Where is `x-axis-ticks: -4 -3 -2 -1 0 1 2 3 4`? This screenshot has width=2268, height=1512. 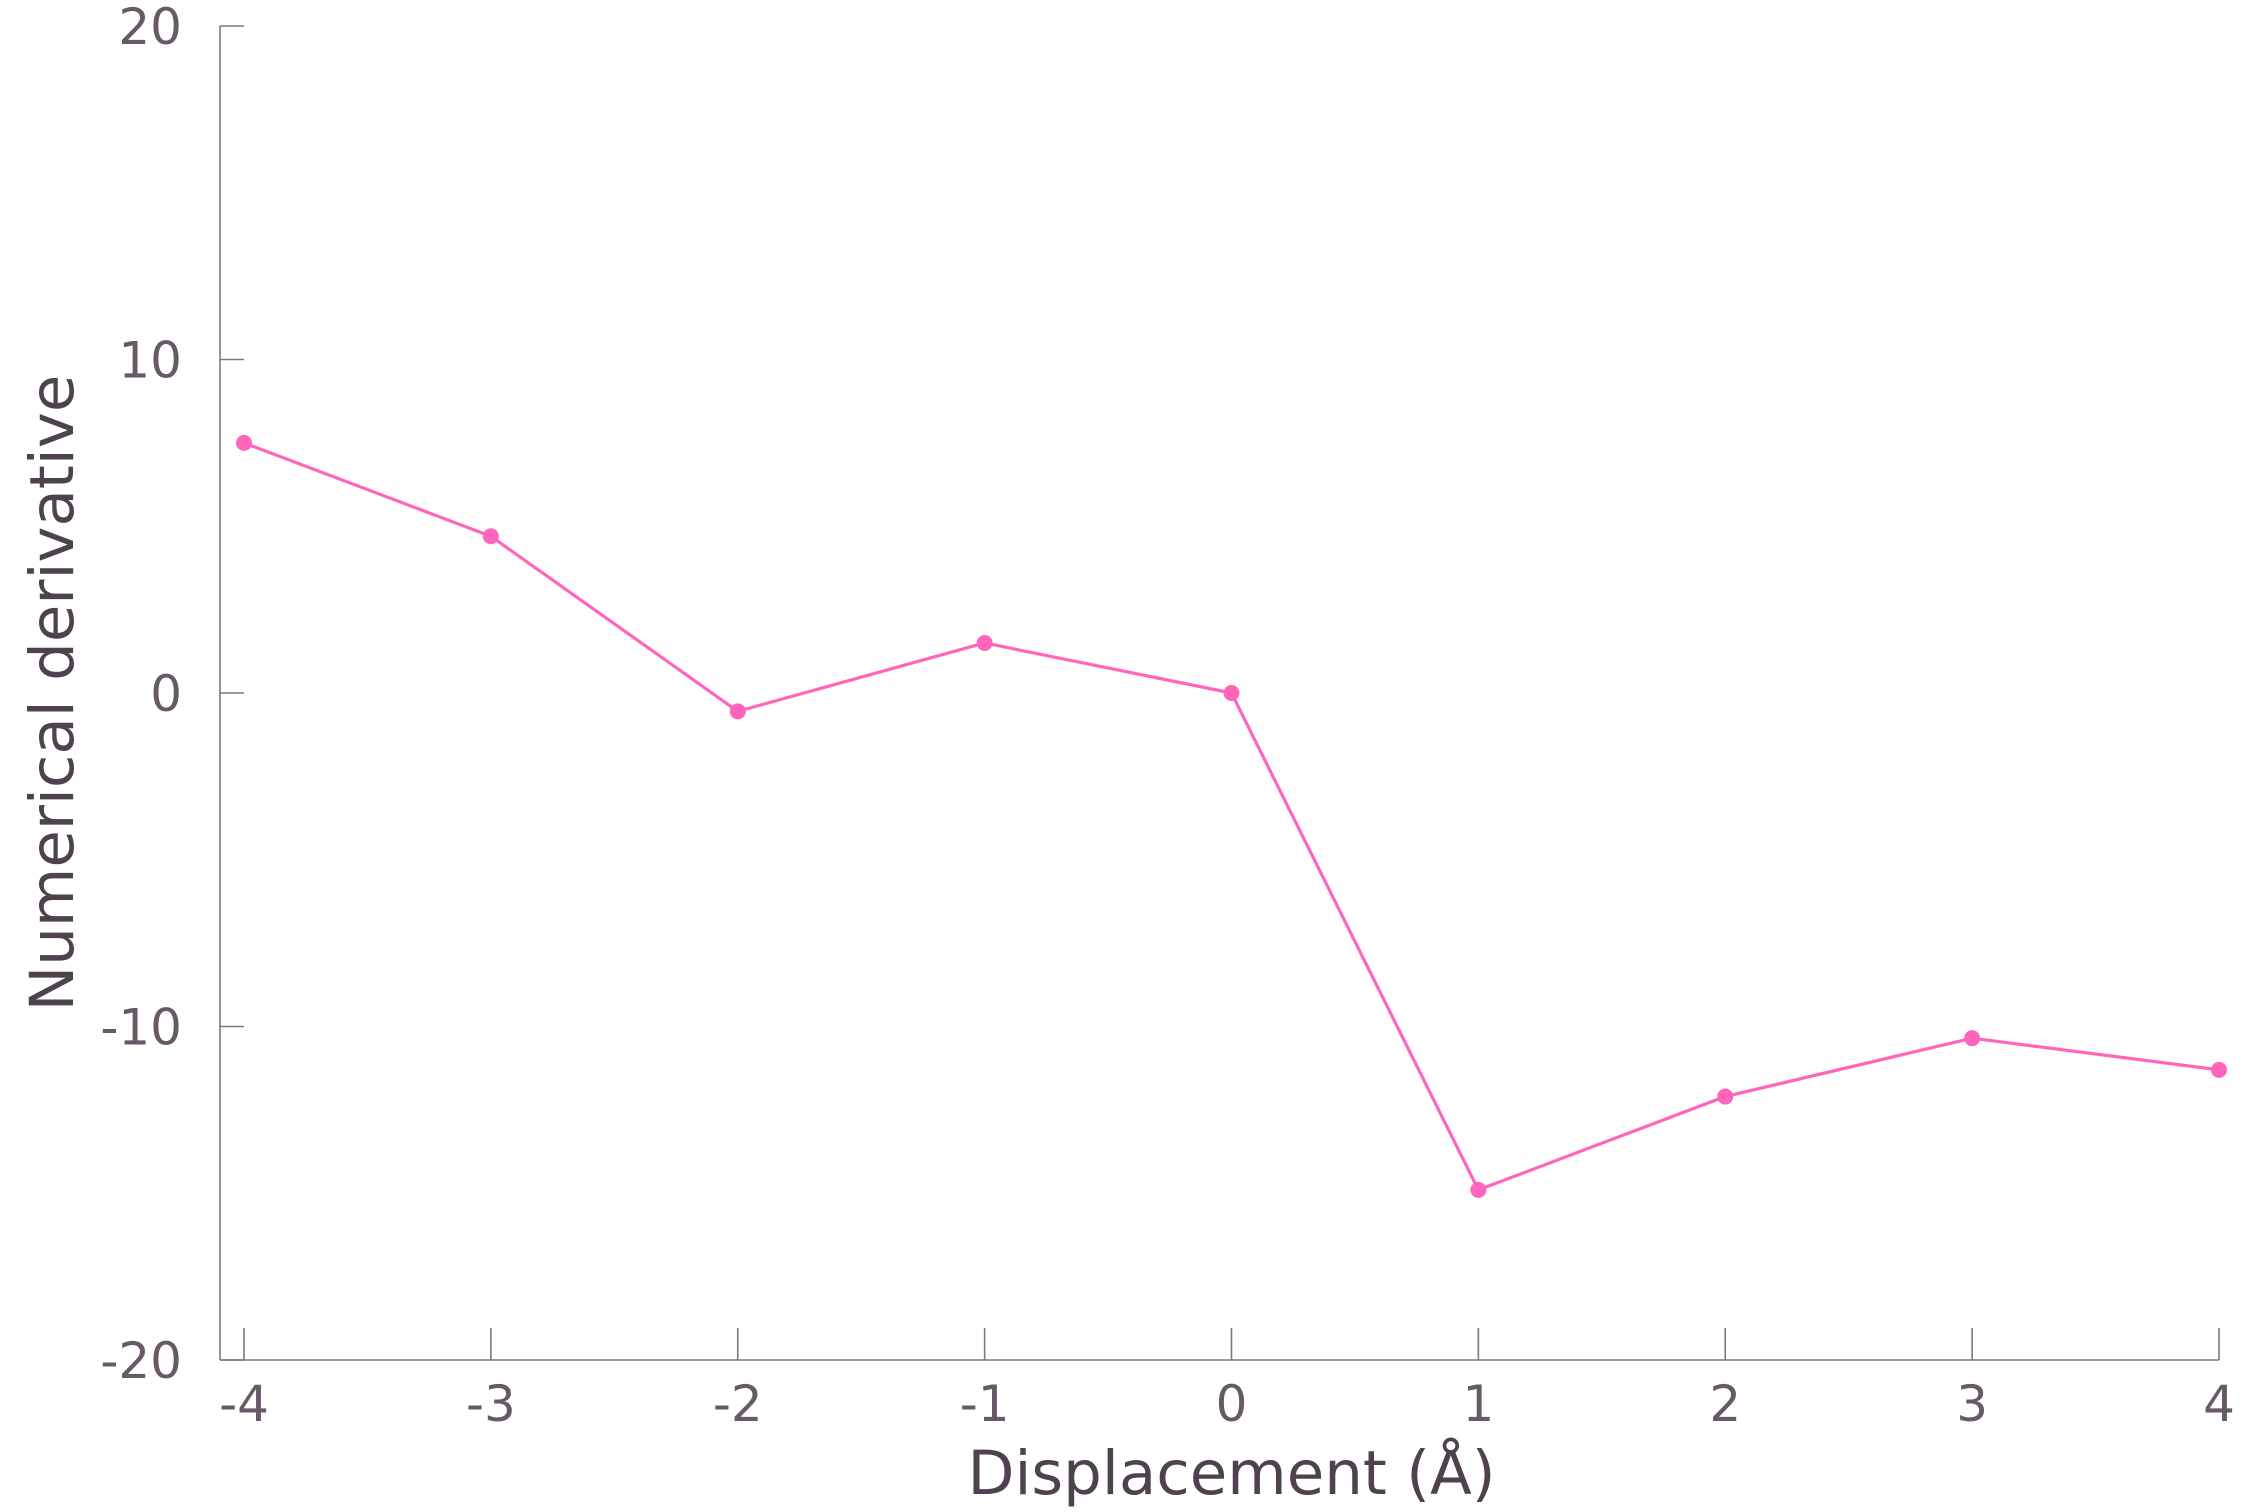 x-axis-ticks: -4 -3 -2 -1 0 1 2 3 4 is located at coordinates (1227, 1380).